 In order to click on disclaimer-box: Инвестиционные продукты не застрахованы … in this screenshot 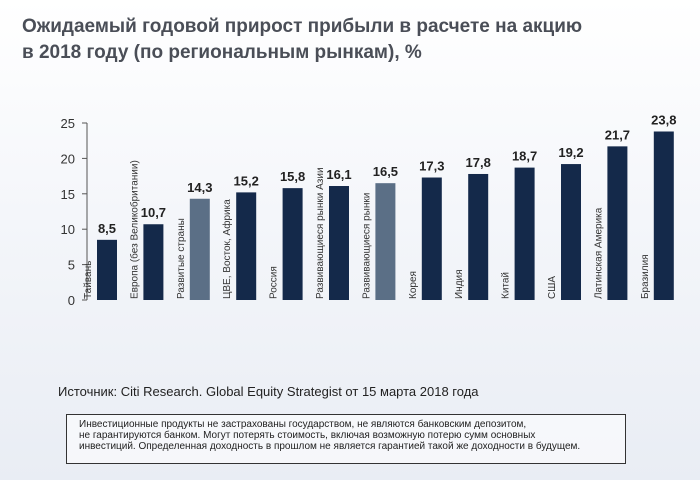, I will do `click(346, 439)`.